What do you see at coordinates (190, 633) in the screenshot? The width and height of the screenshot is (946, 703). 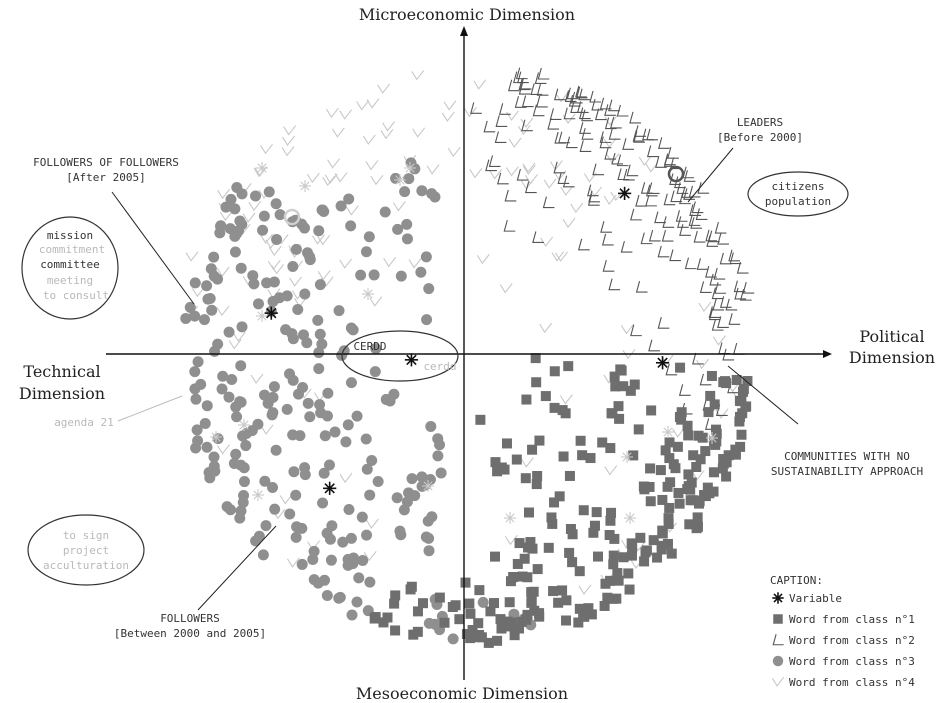 I see `followers-label-line2: [Between 2000 and 2005]` at bounding box center [190, 633].